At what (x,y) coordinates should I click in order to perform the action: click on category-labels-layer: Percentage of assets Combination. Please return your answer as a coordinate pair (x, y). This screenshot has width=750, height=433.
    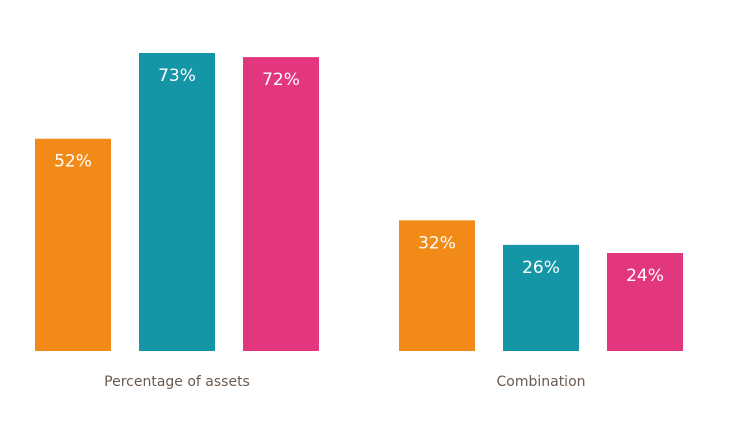
    Looking at the image, I should click on (344, 382).